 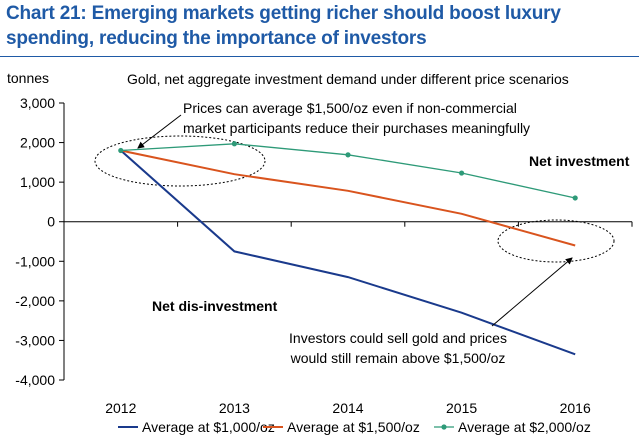 I want to click on x-tick-label: 2014, so click(x=347, y=408).